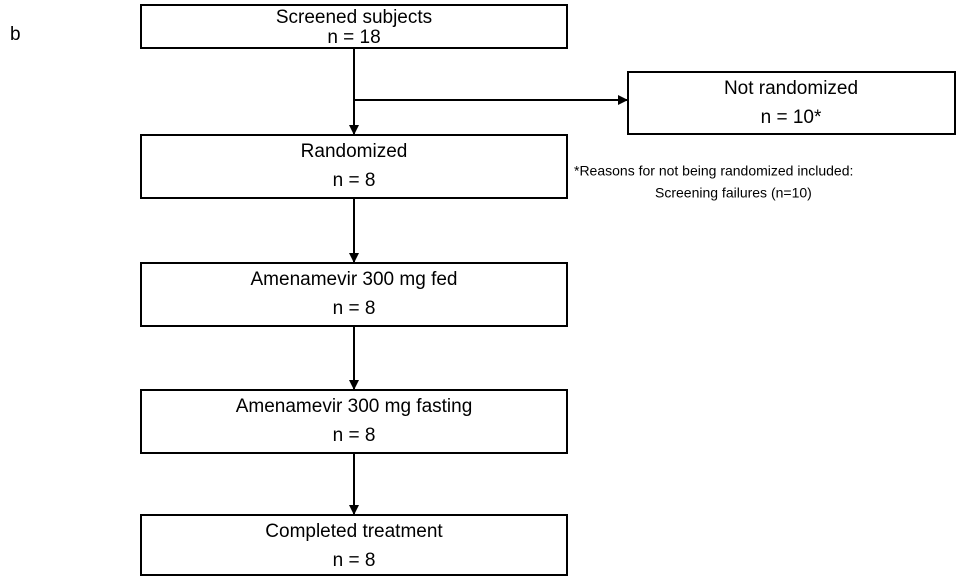  I want to click on node-title: Screened subjects, so click(354, 17).